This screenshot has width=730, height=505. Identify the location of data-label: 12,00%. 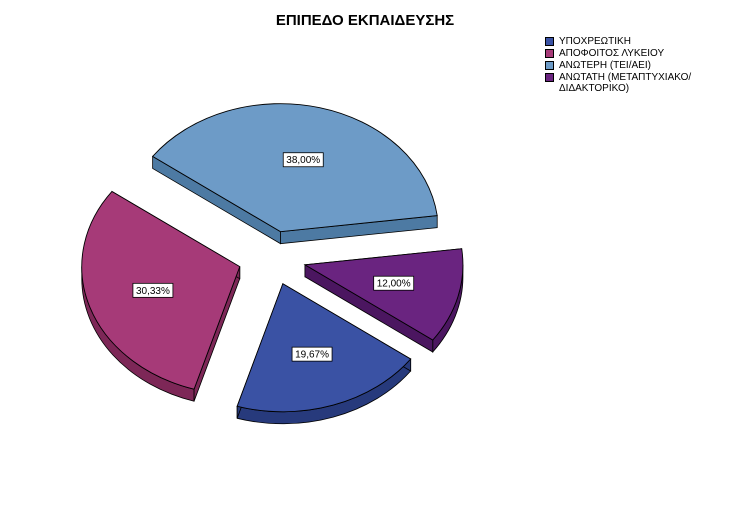
(394, 284).